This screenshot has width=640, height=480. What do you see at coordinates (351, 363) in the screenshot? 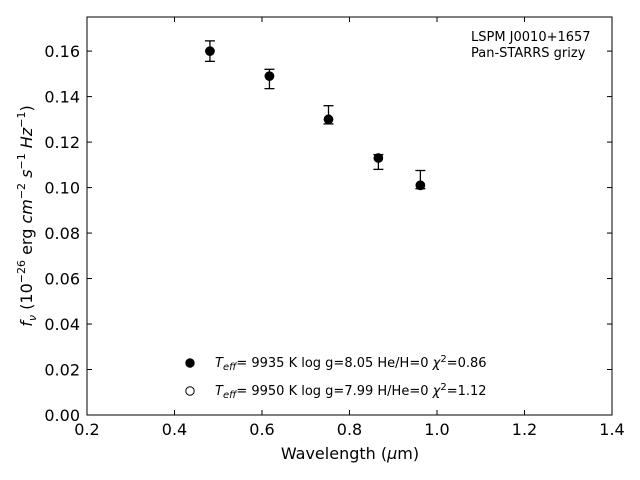
I see `legend-label-da: Teff= 9935 K log g=8.05 He/H=0 χ2=0.86` at bounding box center [351, 363].